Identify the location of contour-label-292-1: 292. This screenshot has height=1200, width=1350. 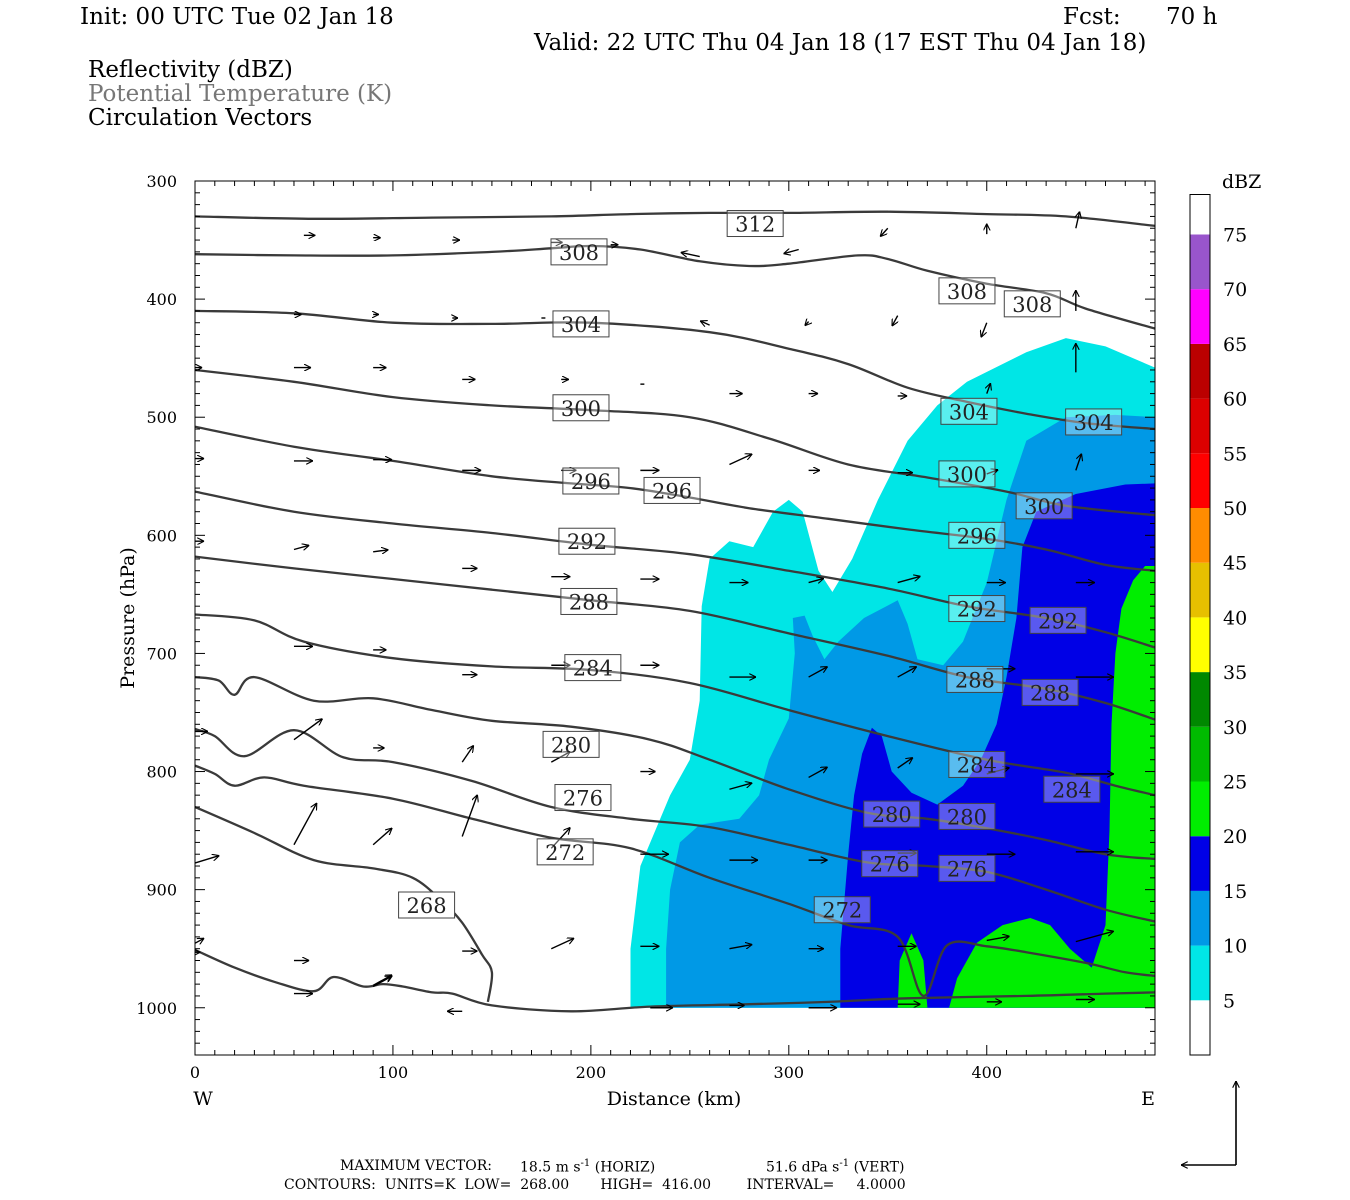
(977, 609).